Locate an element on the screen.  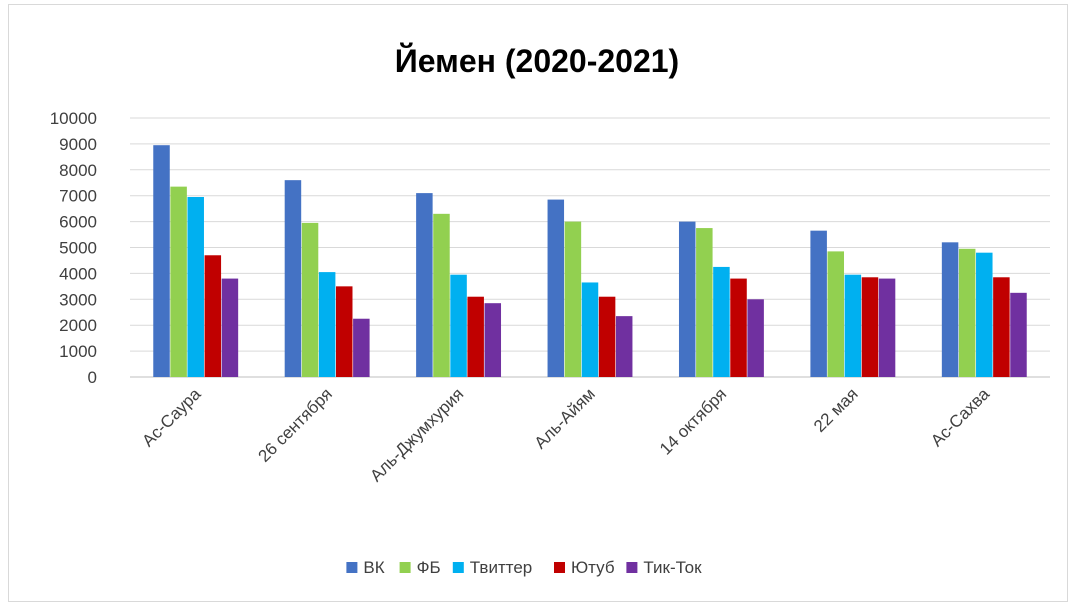
legend-label: ФБ is located at coordinates (429, 567).